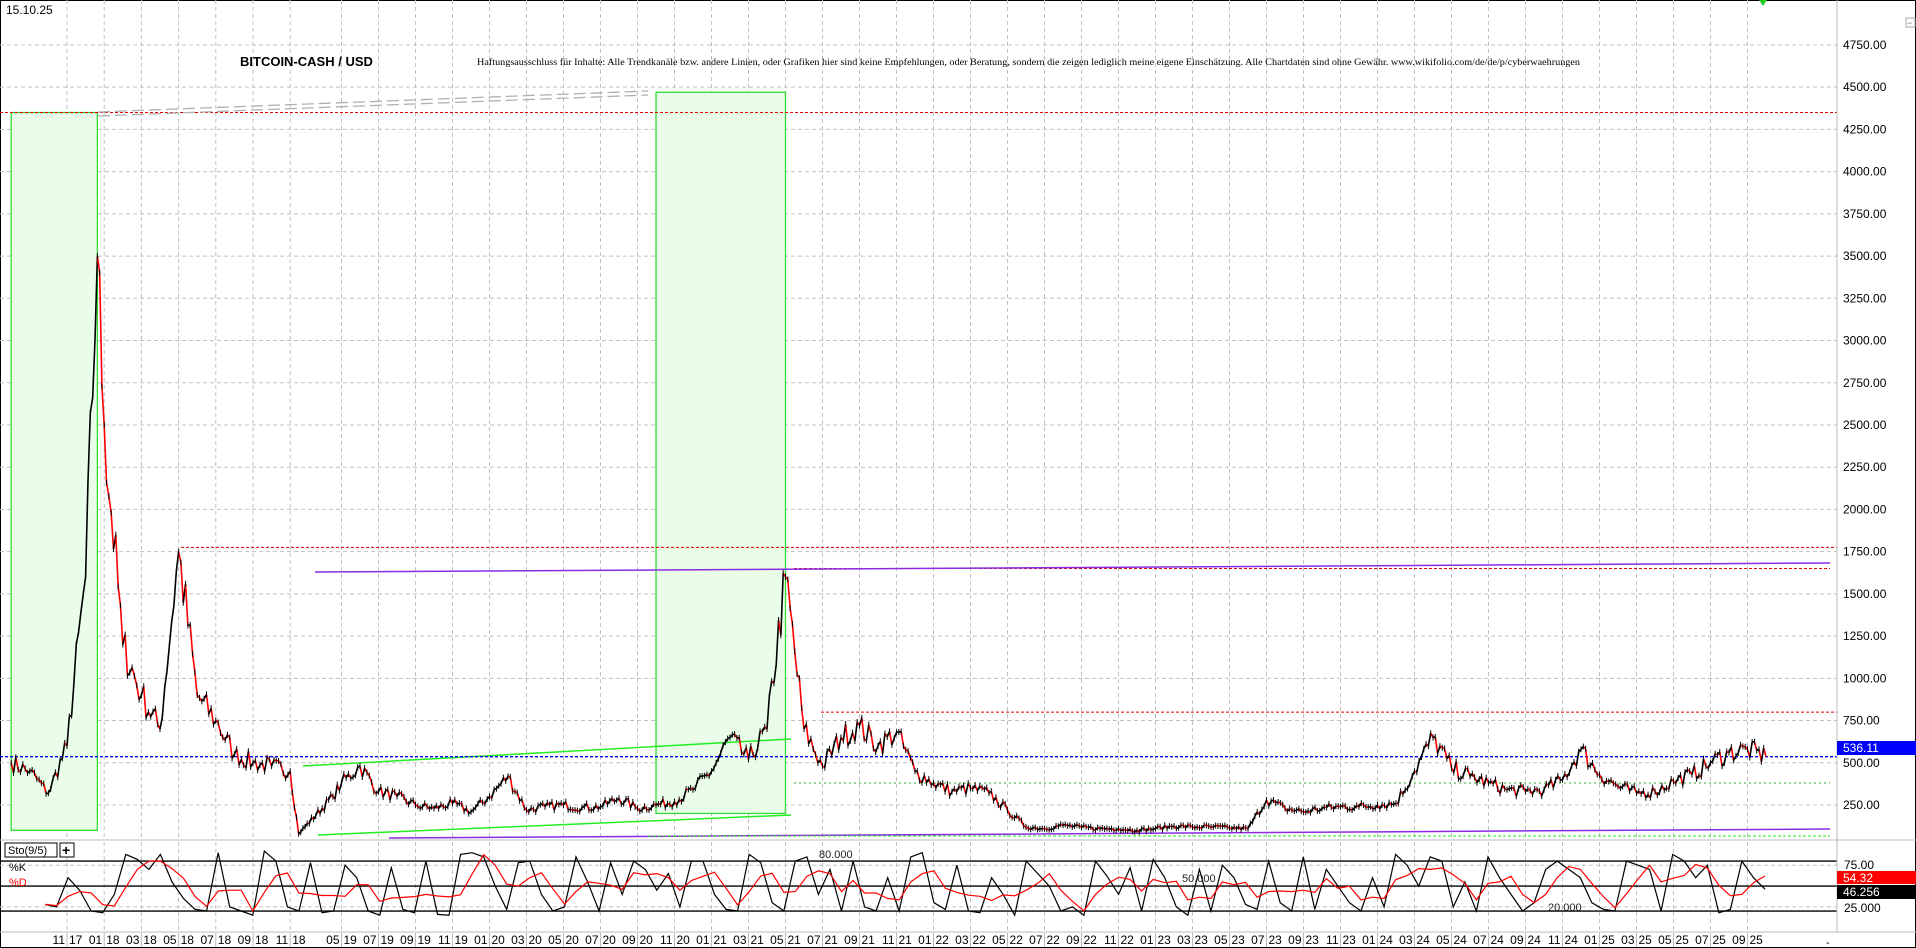 This screenshot has height=948, width=1916. I want to click on guide-line, so click(373, 101).